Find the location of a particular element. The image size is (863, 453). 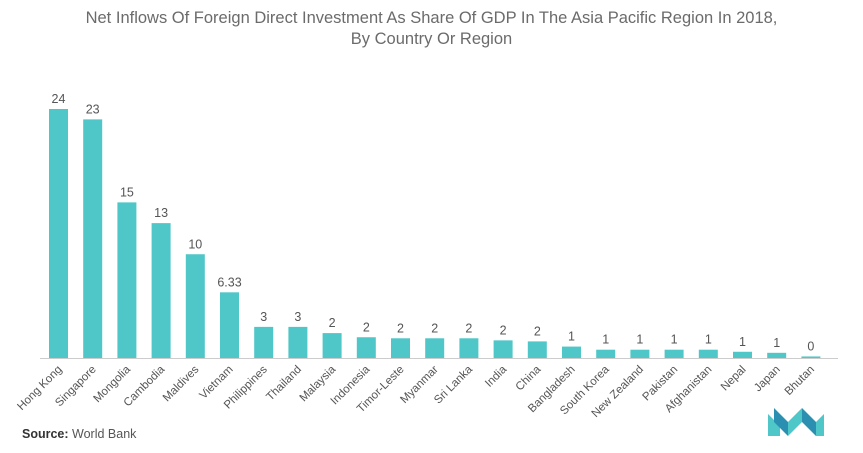

bar-bangladesh is located at coordinates (571, 352).